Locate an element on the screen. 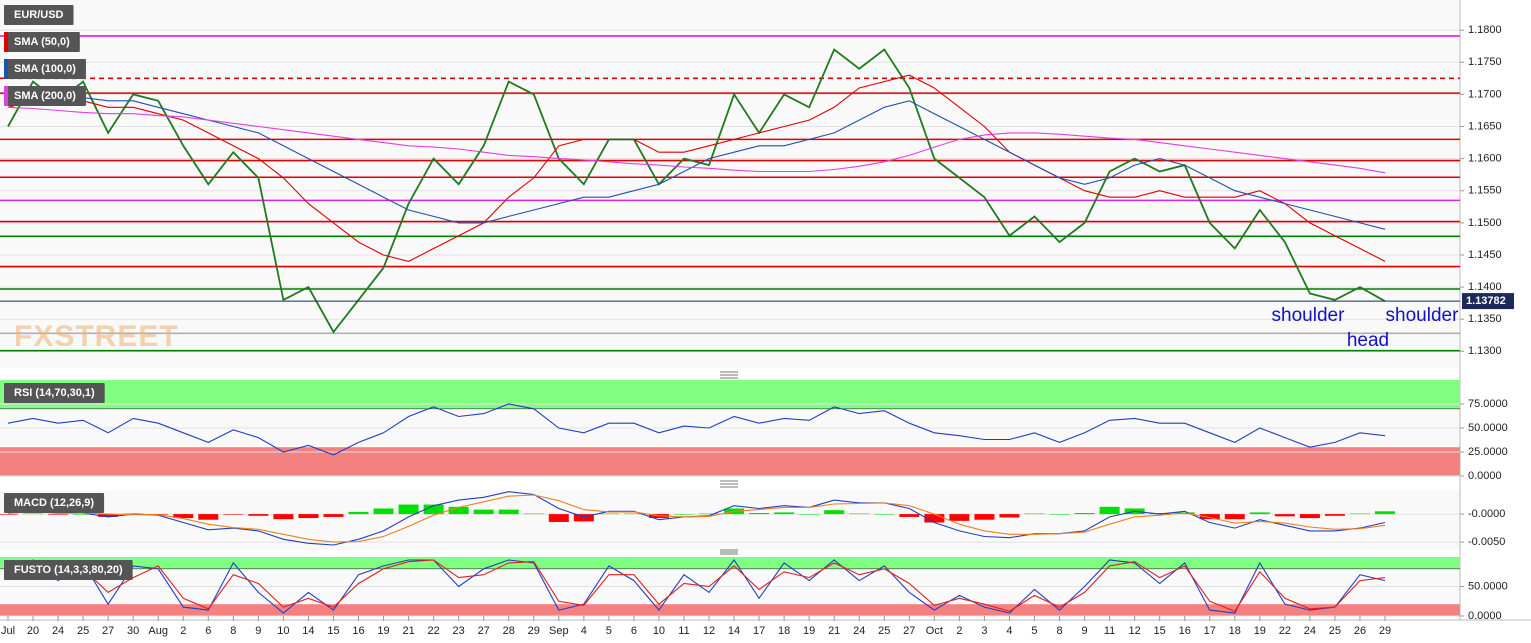 The image size is (1531, 643). y-tick-label: 0.0000 is located at coordinates (1485, 616).